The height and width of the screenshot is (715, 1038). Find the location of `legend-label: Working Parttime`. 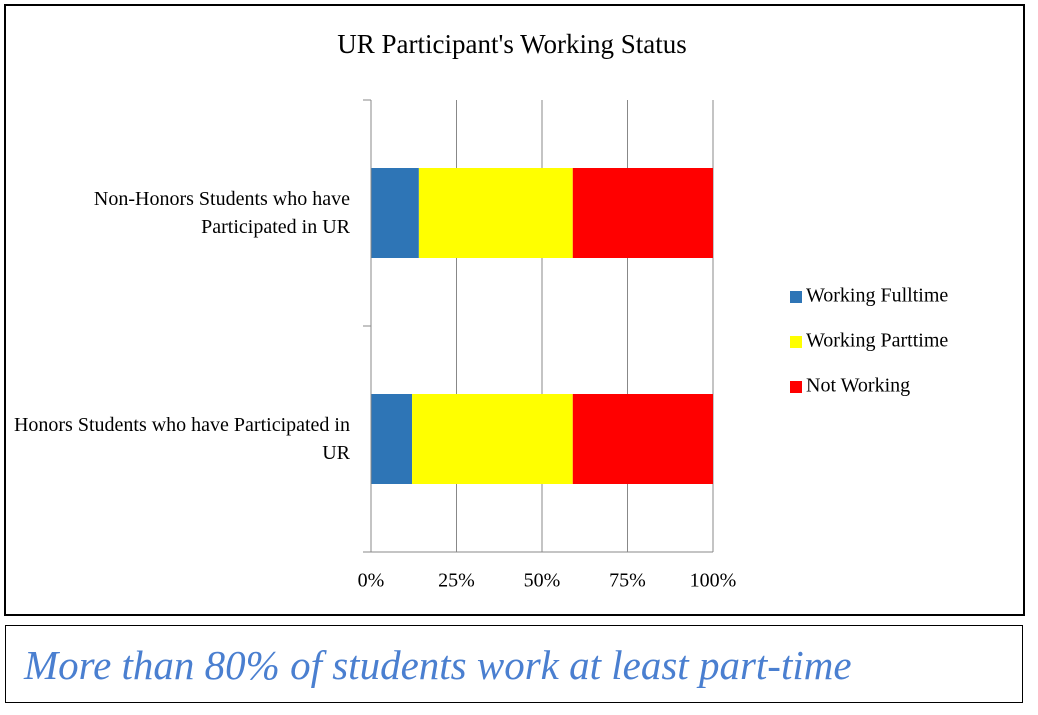

legend-label: Working Parttime is located at coordinates (877, 341).